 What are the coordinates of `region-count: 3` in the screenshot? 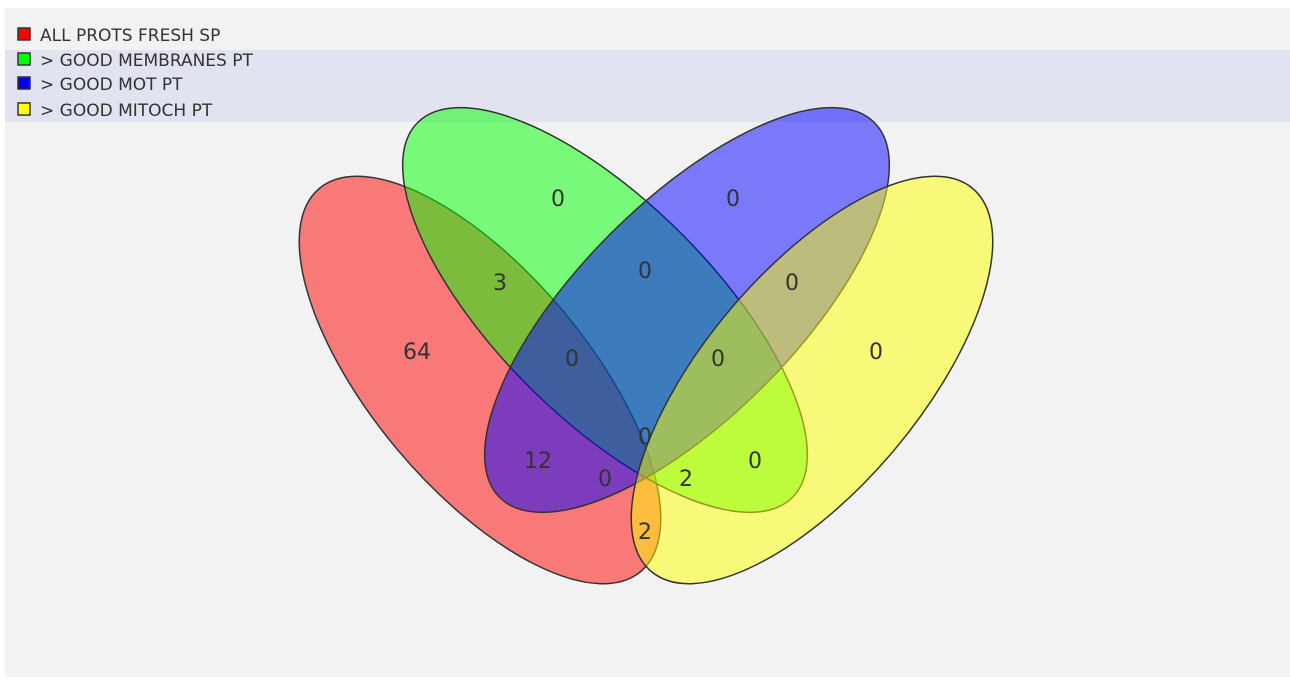 It's located at (500, 283).